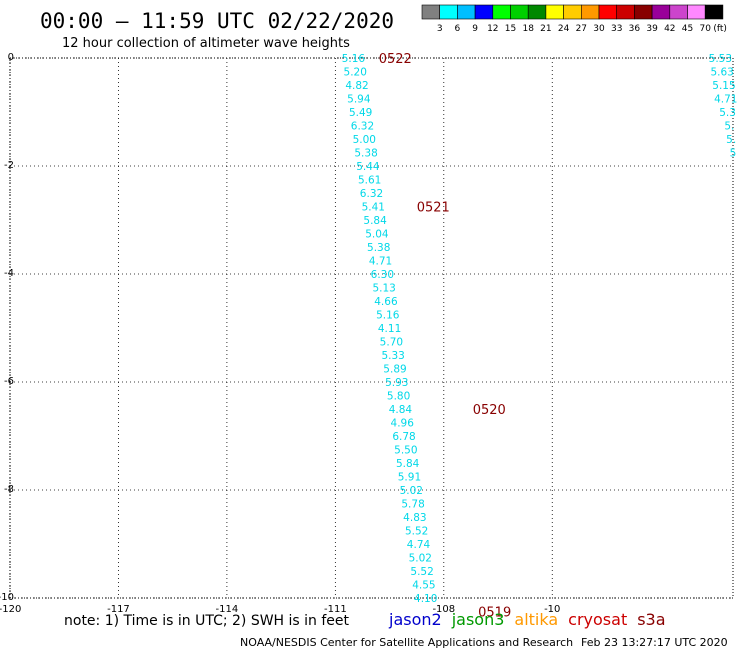 Image resolution: width=740 pixels, height=650 pixels. Describe the element at coordinates (377, 235) in the screenshot. I see `wave-height-label: 5.04` at that location.